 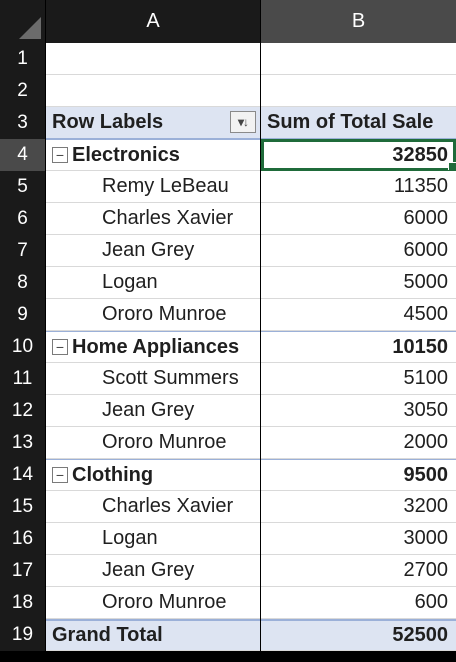 I want to click on row-header: 18, so click(x=22, y=603).